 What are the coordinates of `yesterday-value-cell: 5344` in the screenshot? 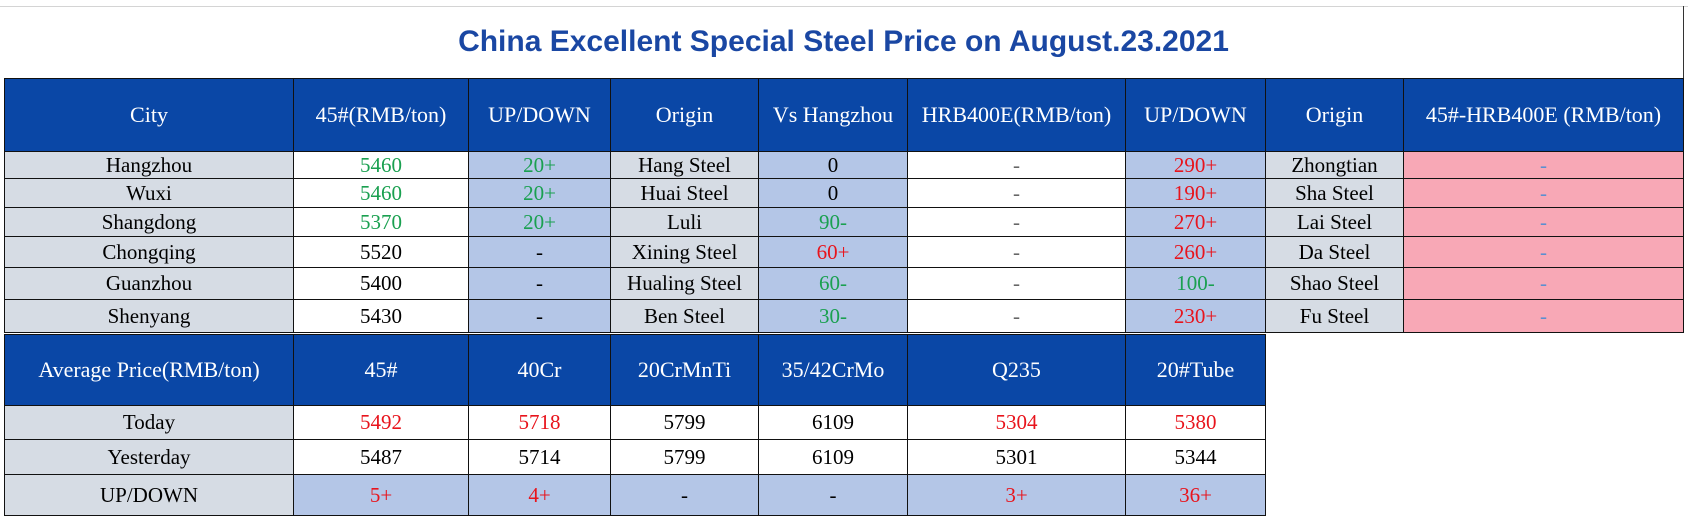 It's located at (1195, 457).